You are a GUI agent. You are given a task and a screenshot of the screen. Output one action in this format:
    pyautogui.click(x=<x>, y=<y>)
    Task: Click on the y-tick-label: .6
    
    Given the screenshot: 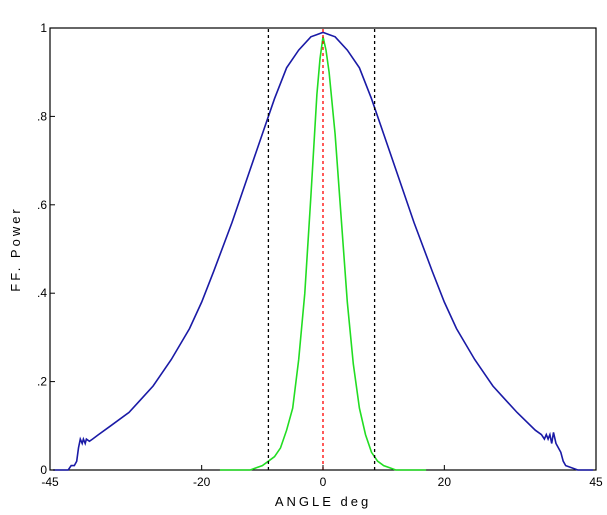 What is the action you would take?
    pyautogui.click(x=42, y=205)
    